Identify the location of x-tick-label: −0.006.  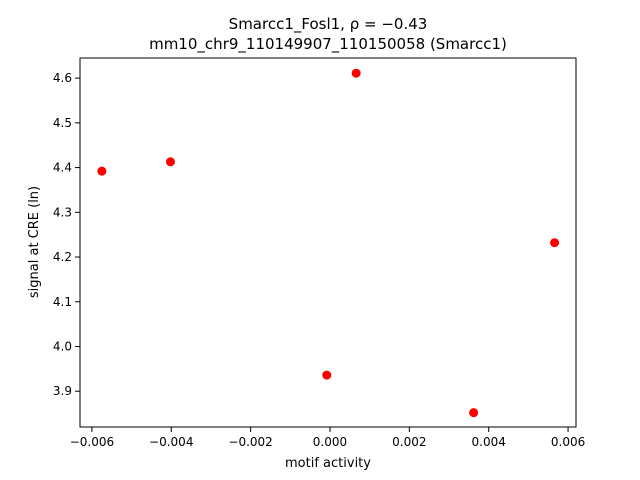
(92, 442).